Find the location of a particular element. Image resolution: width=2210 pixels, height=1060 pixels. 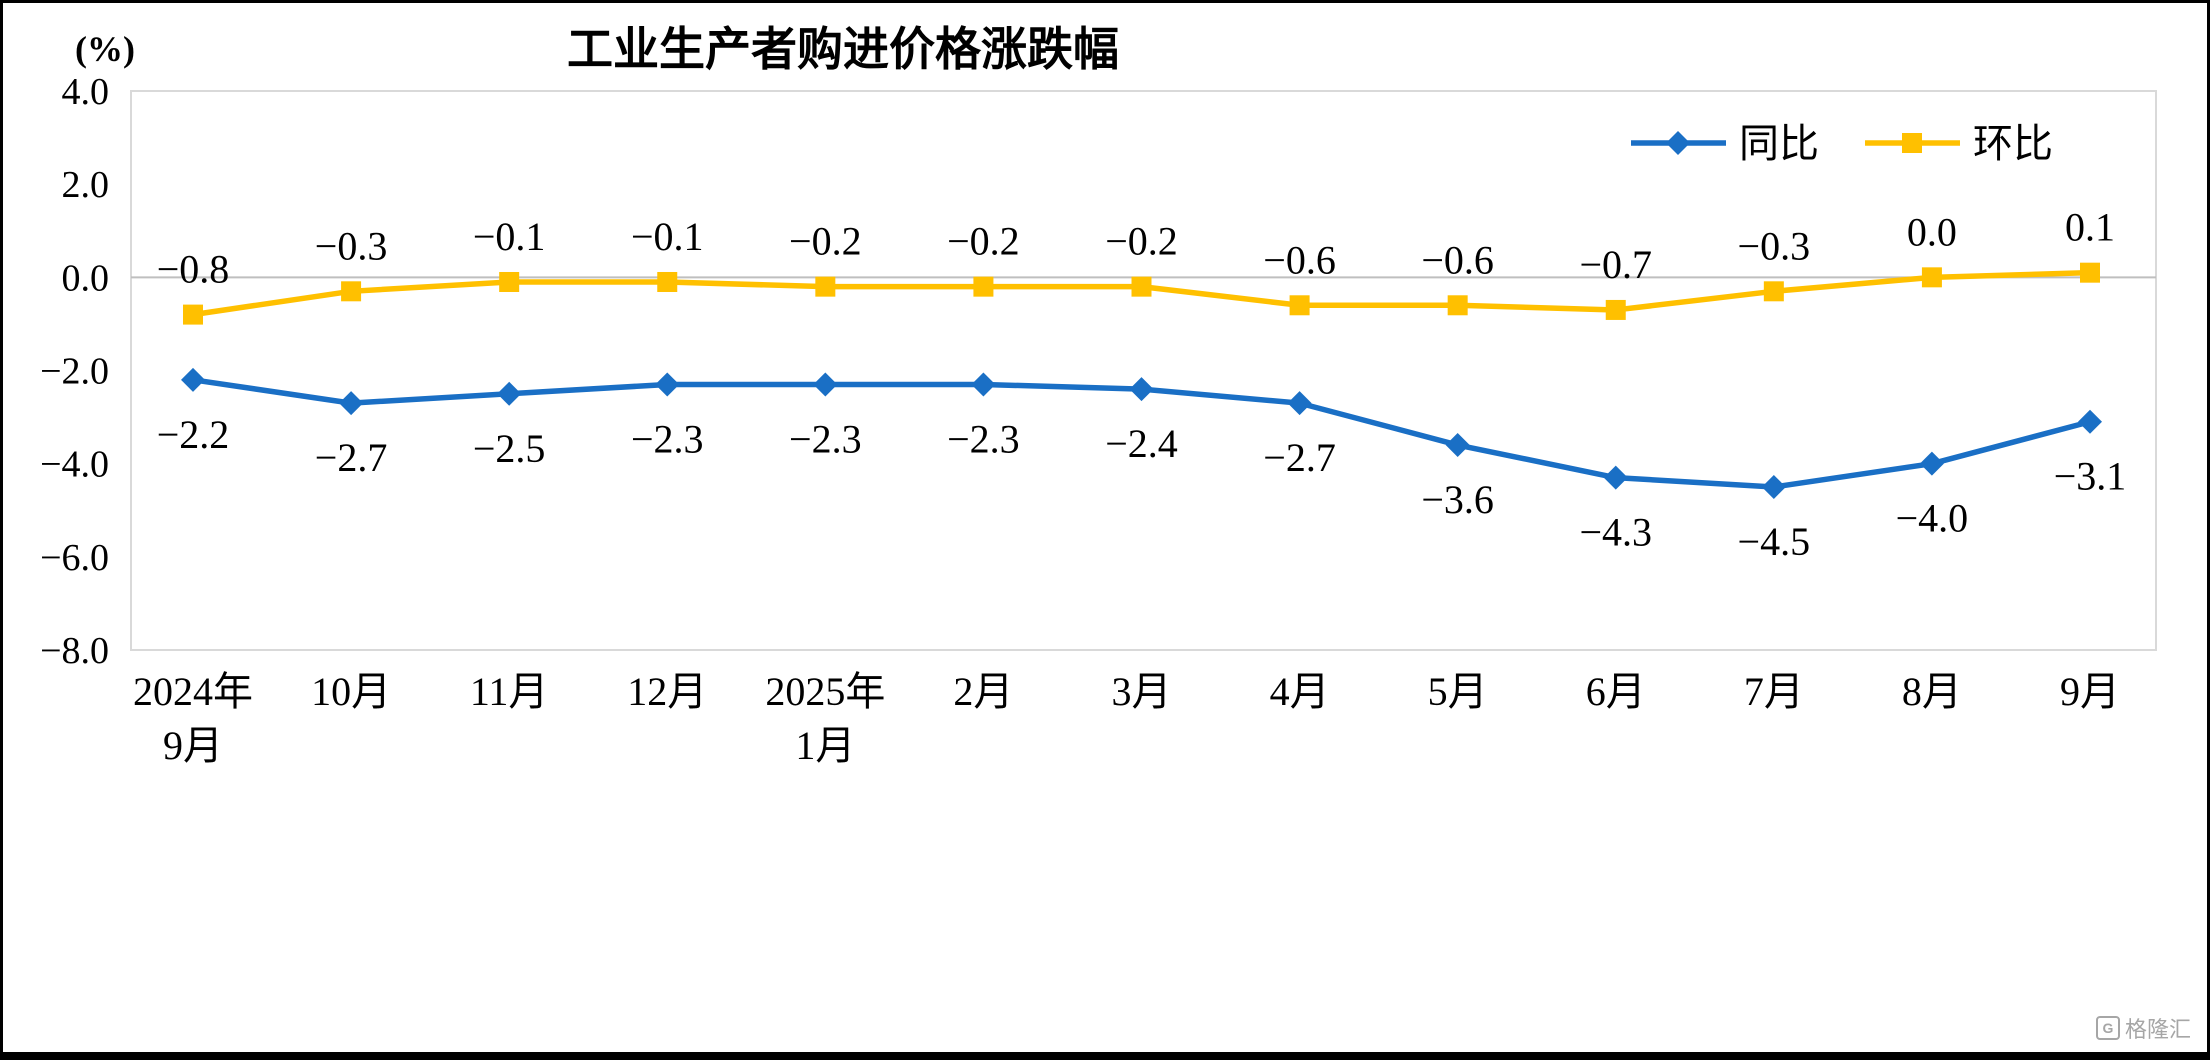

legend-label: 同比 is located at coordinates (1779, 143).